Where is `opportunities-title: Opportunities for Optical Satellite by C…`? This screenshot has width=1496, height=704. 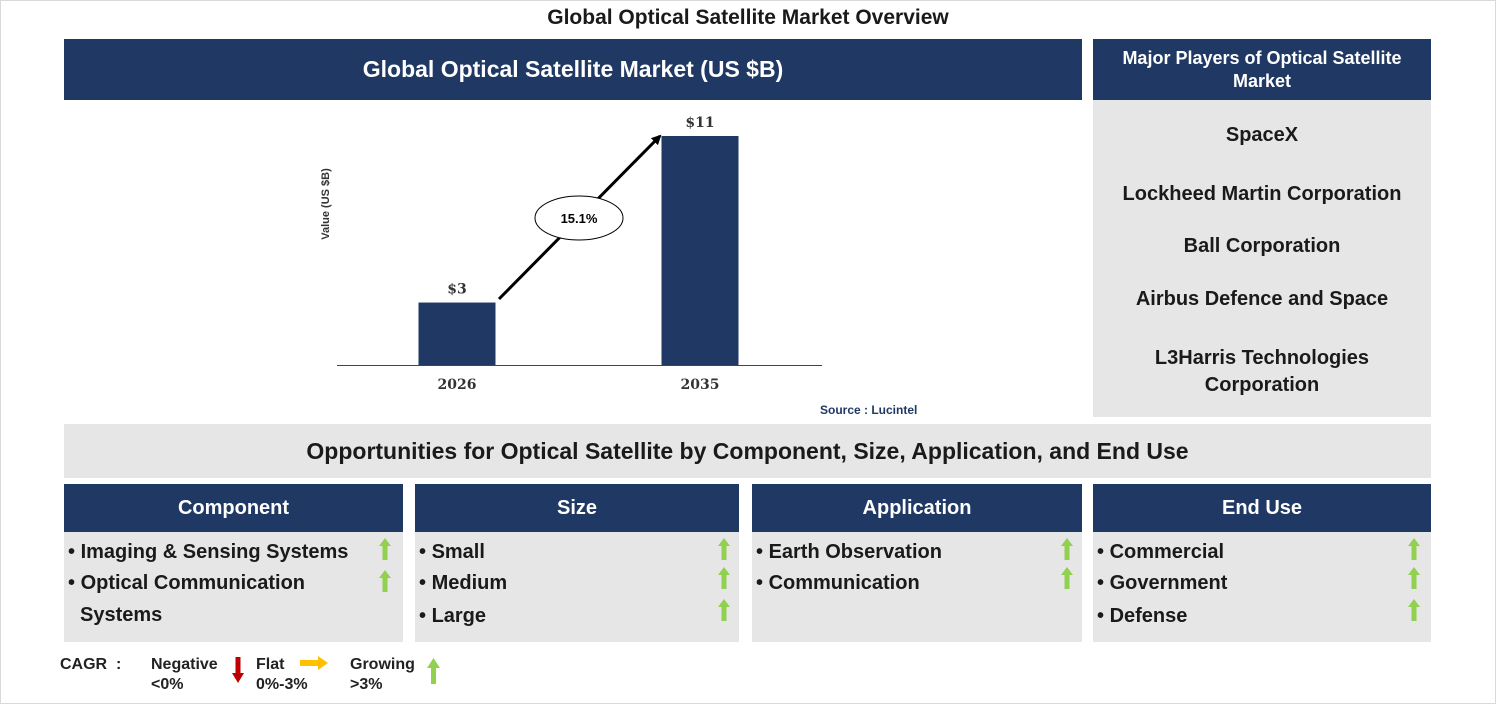
opportunities-title: Opportunities for Optical Satellite by C… is located at coordinates (747, 451).